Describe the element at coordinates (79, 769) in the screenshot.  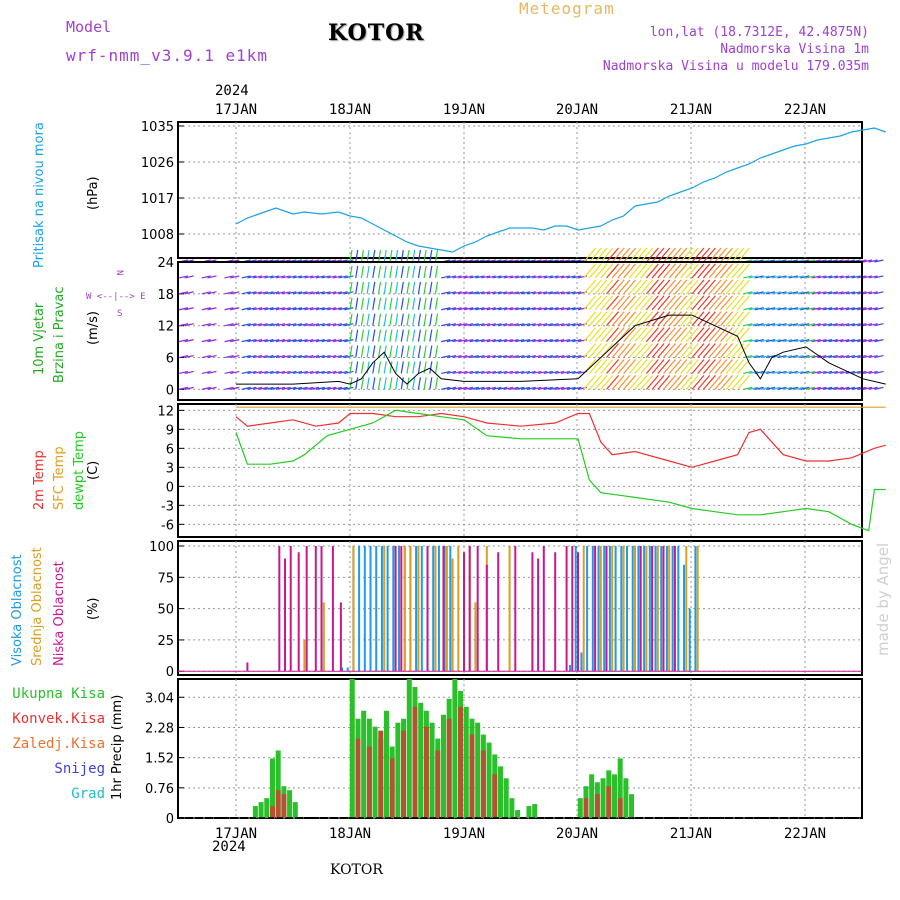
I see `precip-snow-label: Snijeg` at that location.